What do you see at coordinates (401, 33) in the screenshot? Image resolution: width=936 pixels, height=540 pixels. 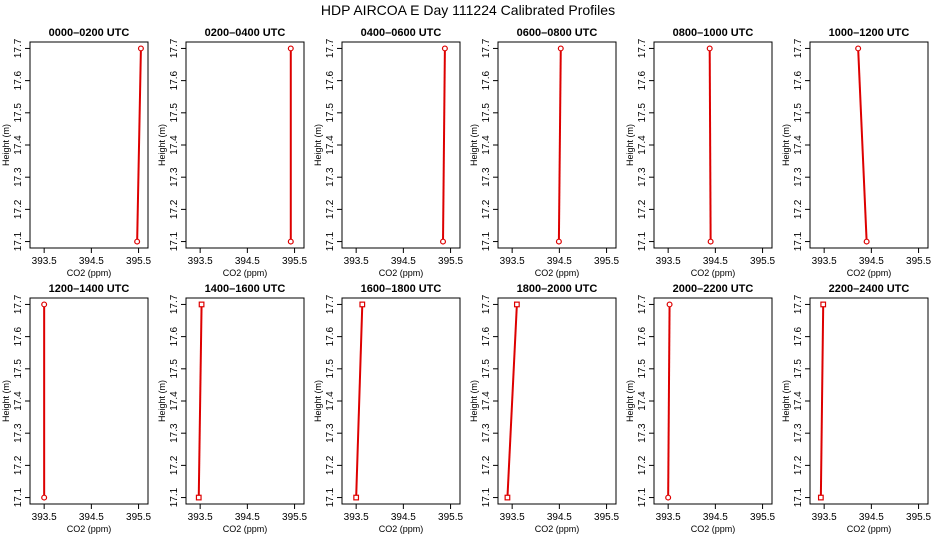 I see `chart-title: 0400–0600 UTC` at bounding box center [401, 33].